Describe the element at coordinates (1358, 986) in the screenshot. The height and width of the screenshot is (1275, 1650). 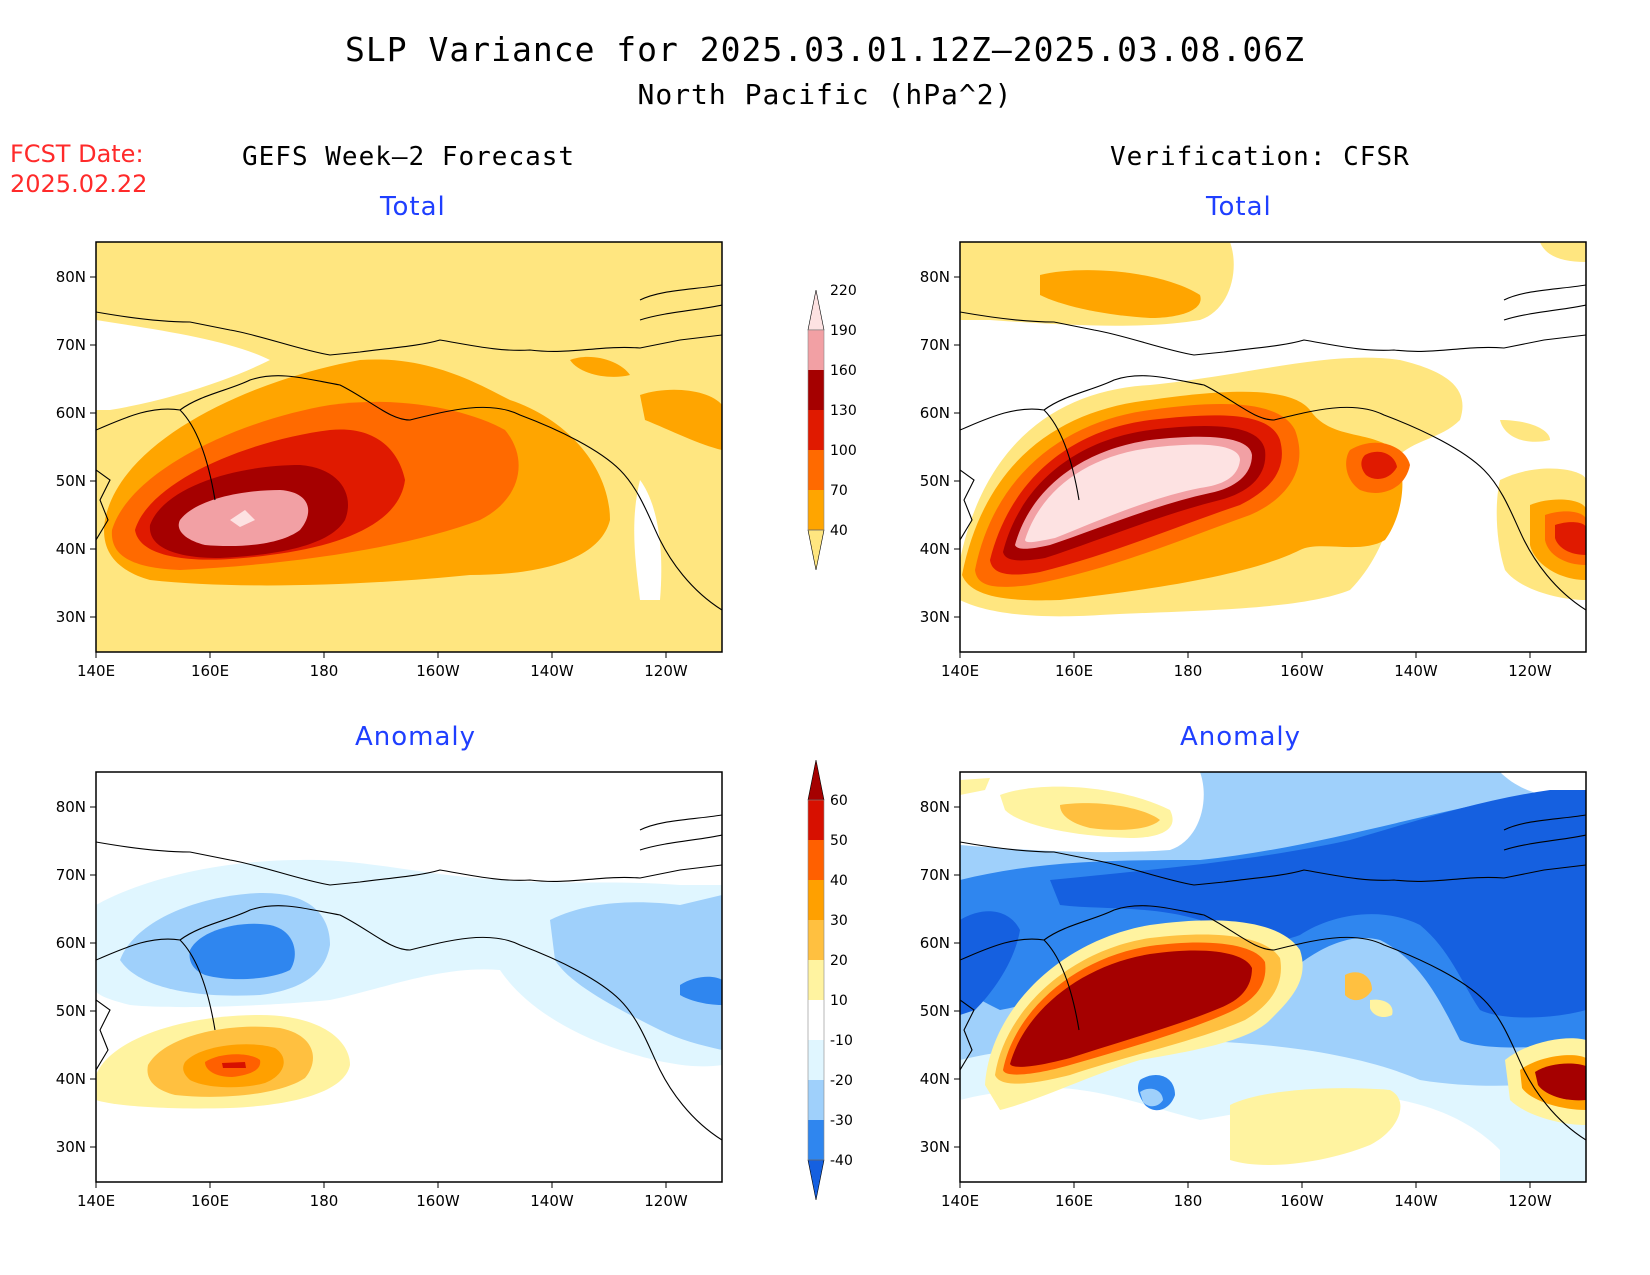
I see `field-20-blob` at that location.